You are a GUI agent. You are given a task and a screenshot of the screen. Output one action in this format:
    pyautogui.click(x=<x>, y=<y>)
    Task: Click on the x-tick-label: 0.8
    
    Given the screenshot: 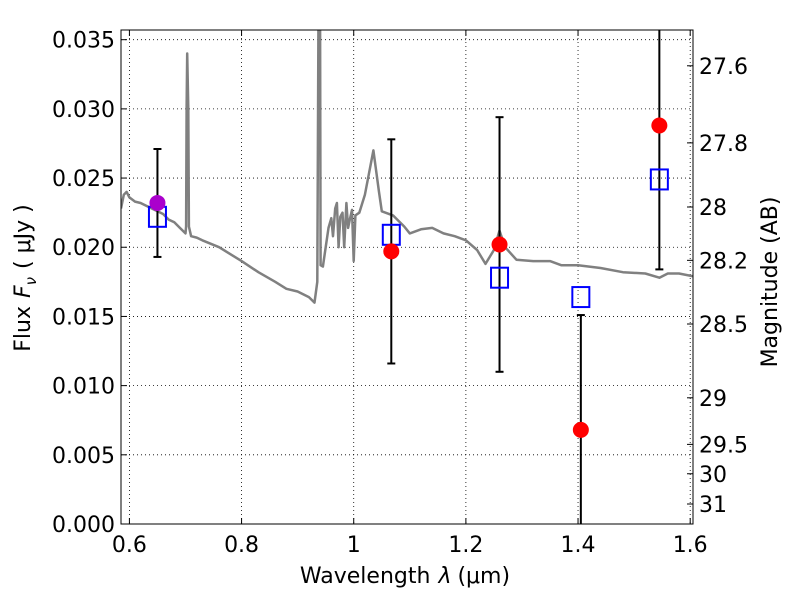 What is the action you would take?
    pyautogui.click(x=241, y=545)
    